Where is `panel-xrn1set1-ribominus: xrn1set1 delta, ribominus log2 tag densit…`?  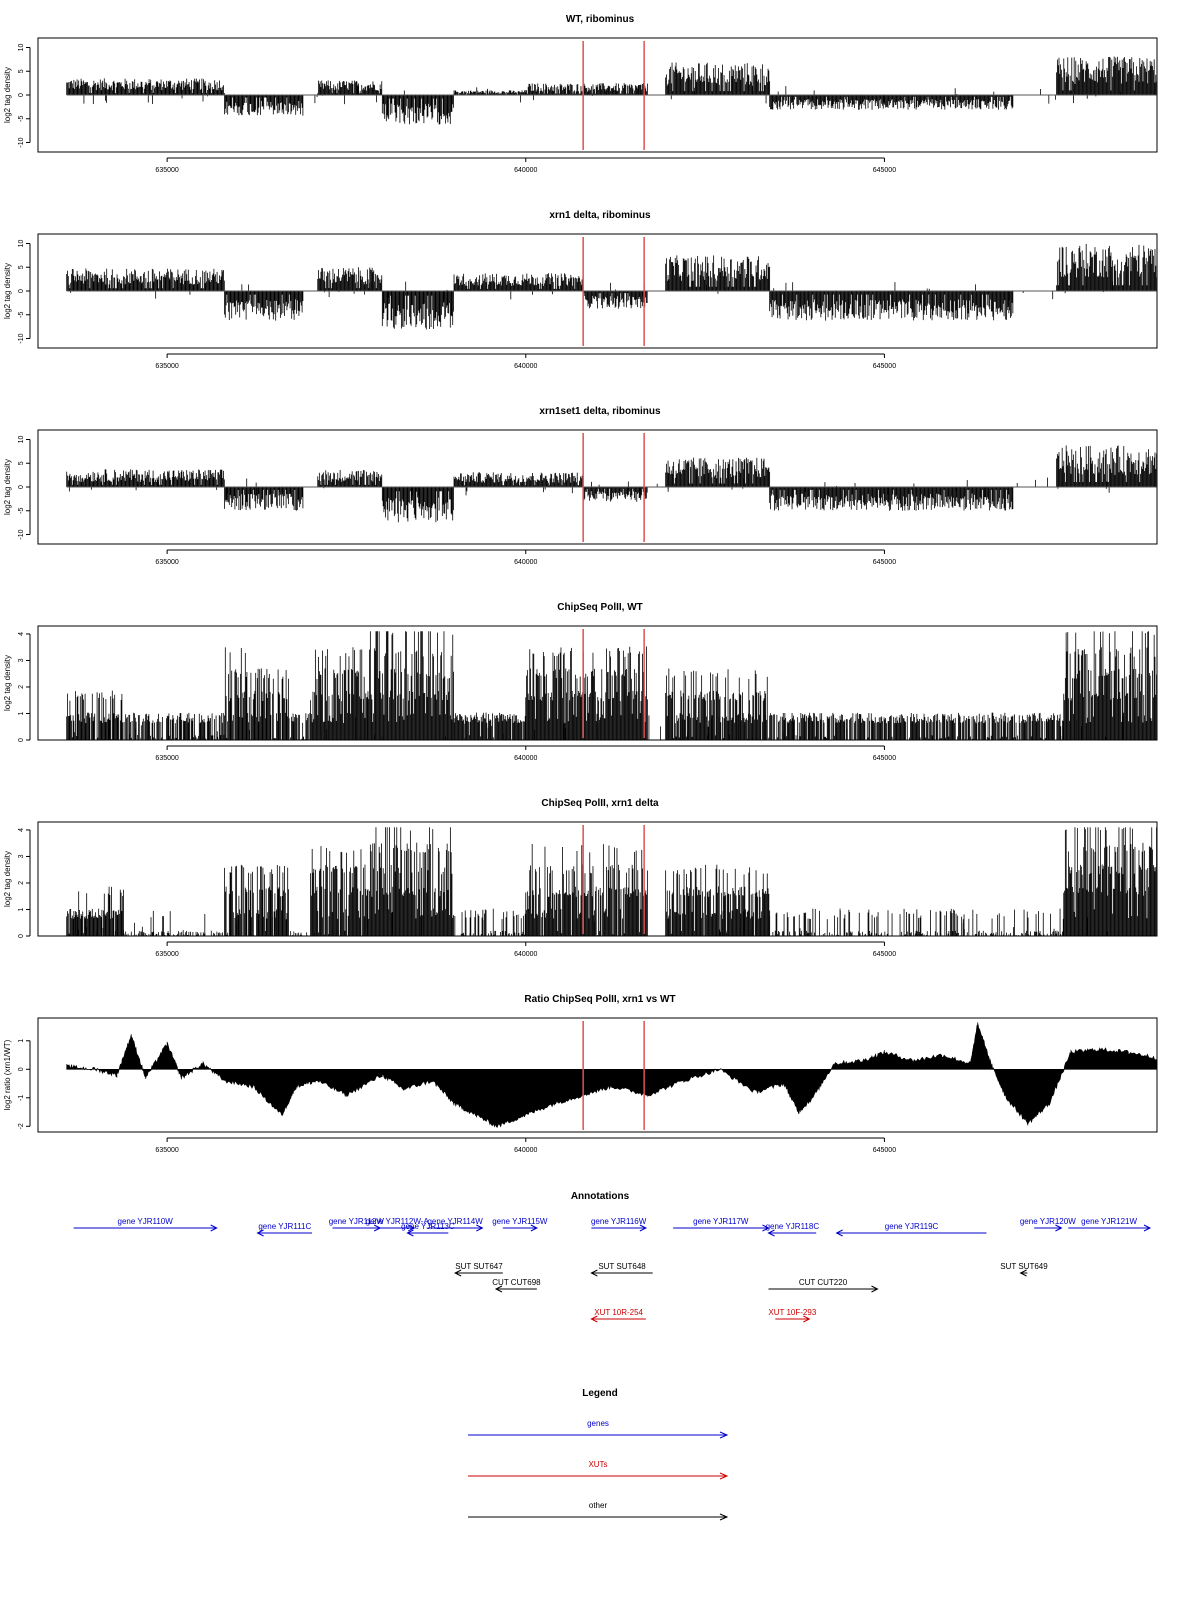 panel-xrn1set1-ribominus: xrn1set1 delta, ribominus log2 tag densit… is located at coordinates (600, 492).